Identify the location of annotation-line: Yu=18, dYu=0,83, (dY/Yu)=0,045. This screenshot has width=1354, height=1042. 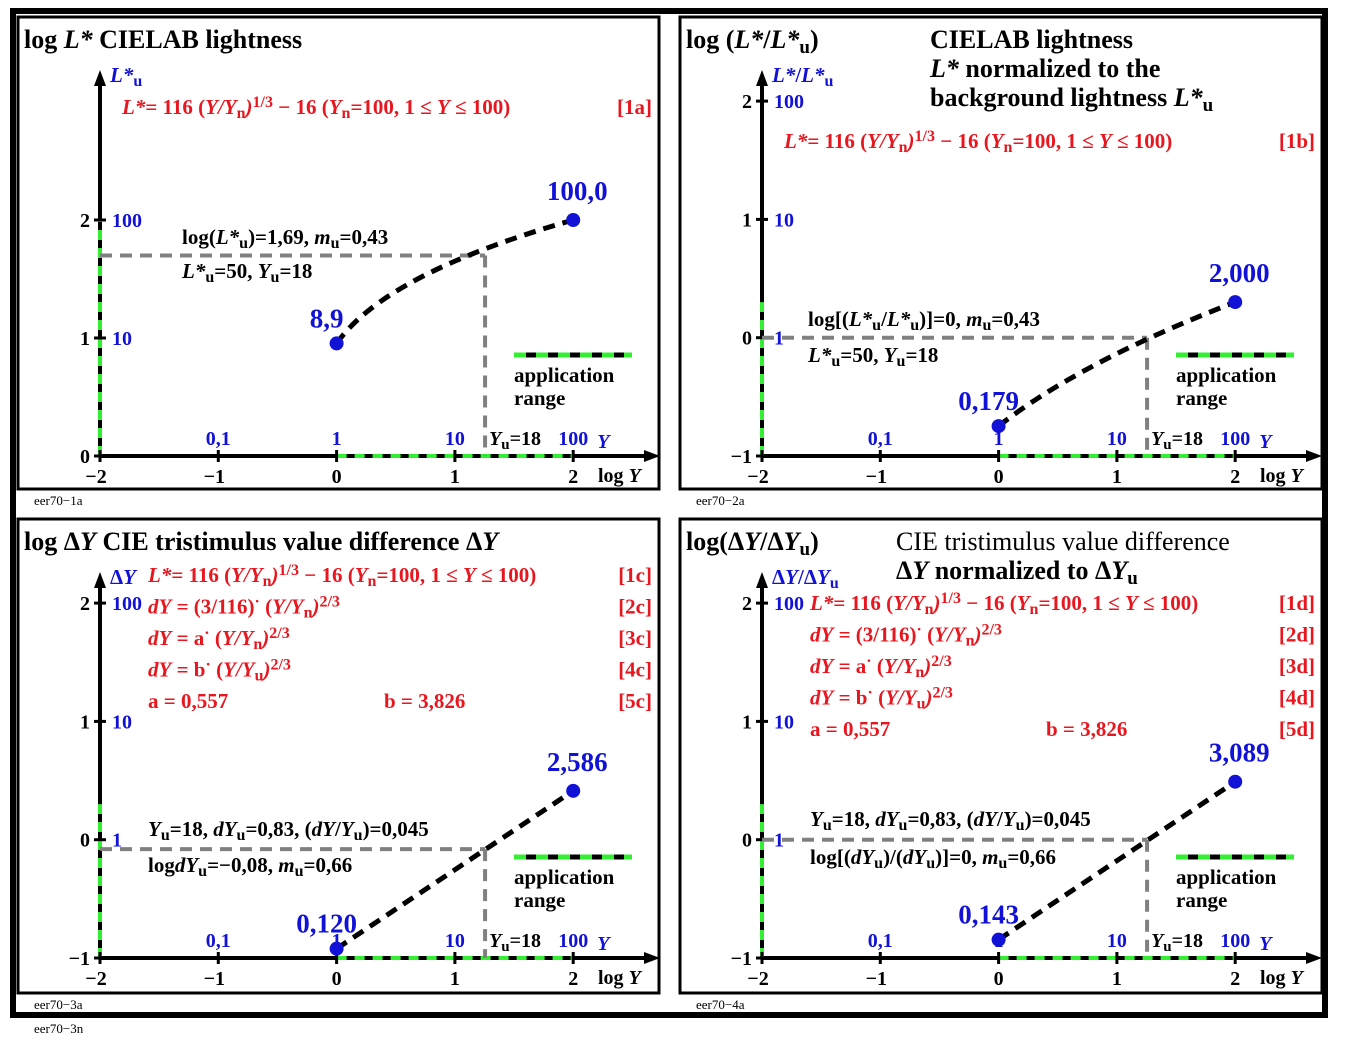
(950, 820).